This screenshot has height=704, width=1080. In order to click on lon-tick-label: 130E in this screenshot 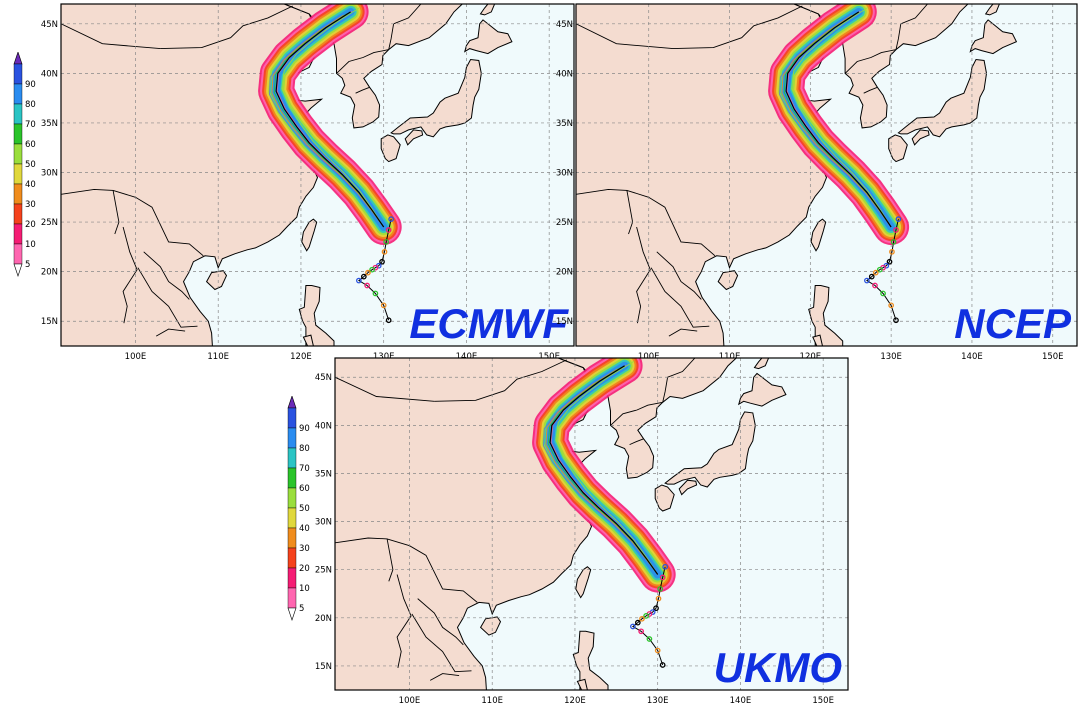, I will do `click(891, 357)`.